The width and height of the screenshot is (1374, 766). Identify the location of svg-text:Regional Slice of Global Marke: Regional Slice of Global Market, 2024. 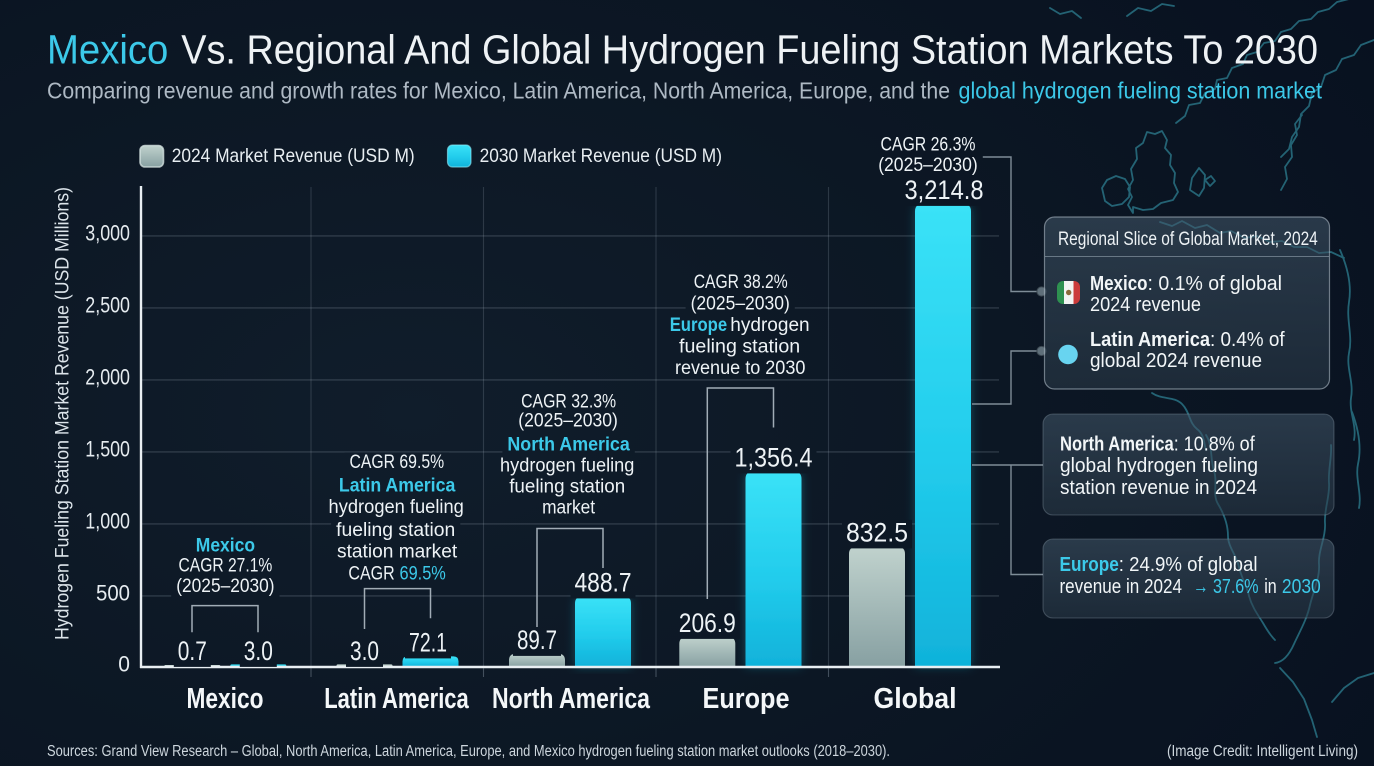
(1188, 239).